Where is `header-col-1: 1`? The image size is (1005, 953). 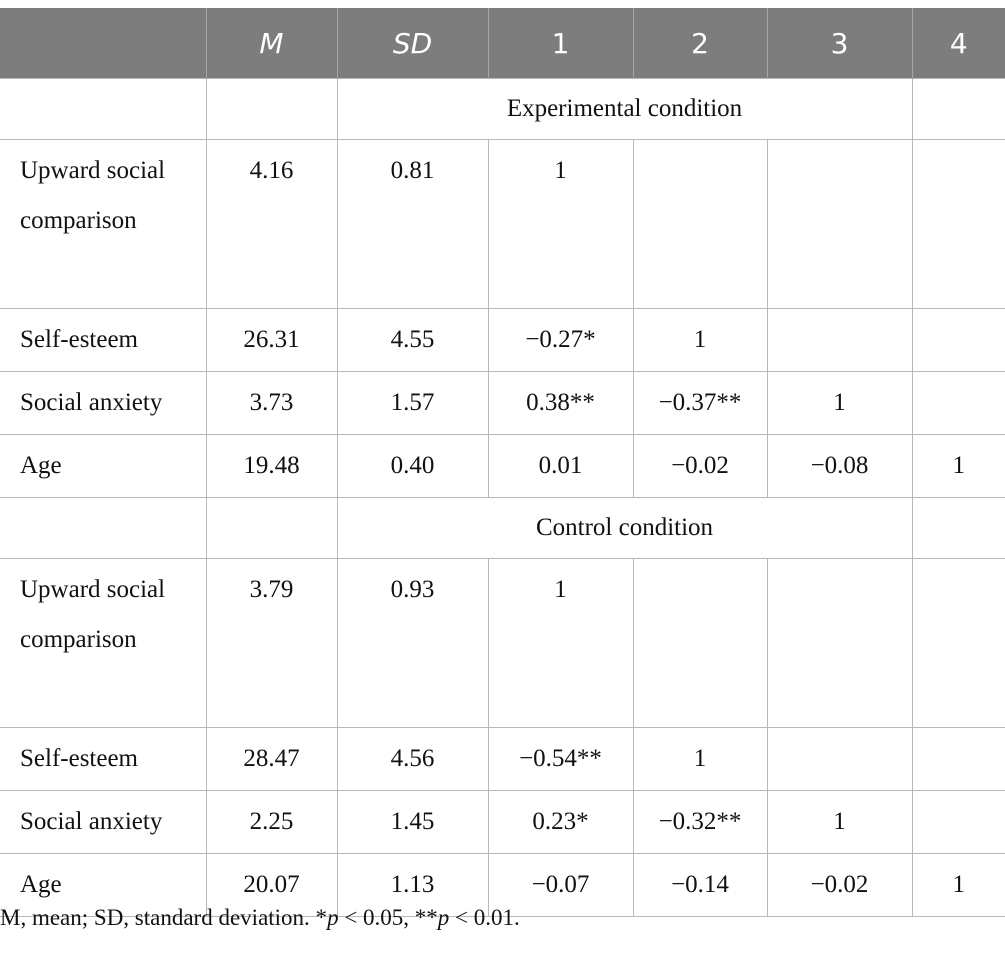
header-col-1: 1 is located at coordinates (560, 43).